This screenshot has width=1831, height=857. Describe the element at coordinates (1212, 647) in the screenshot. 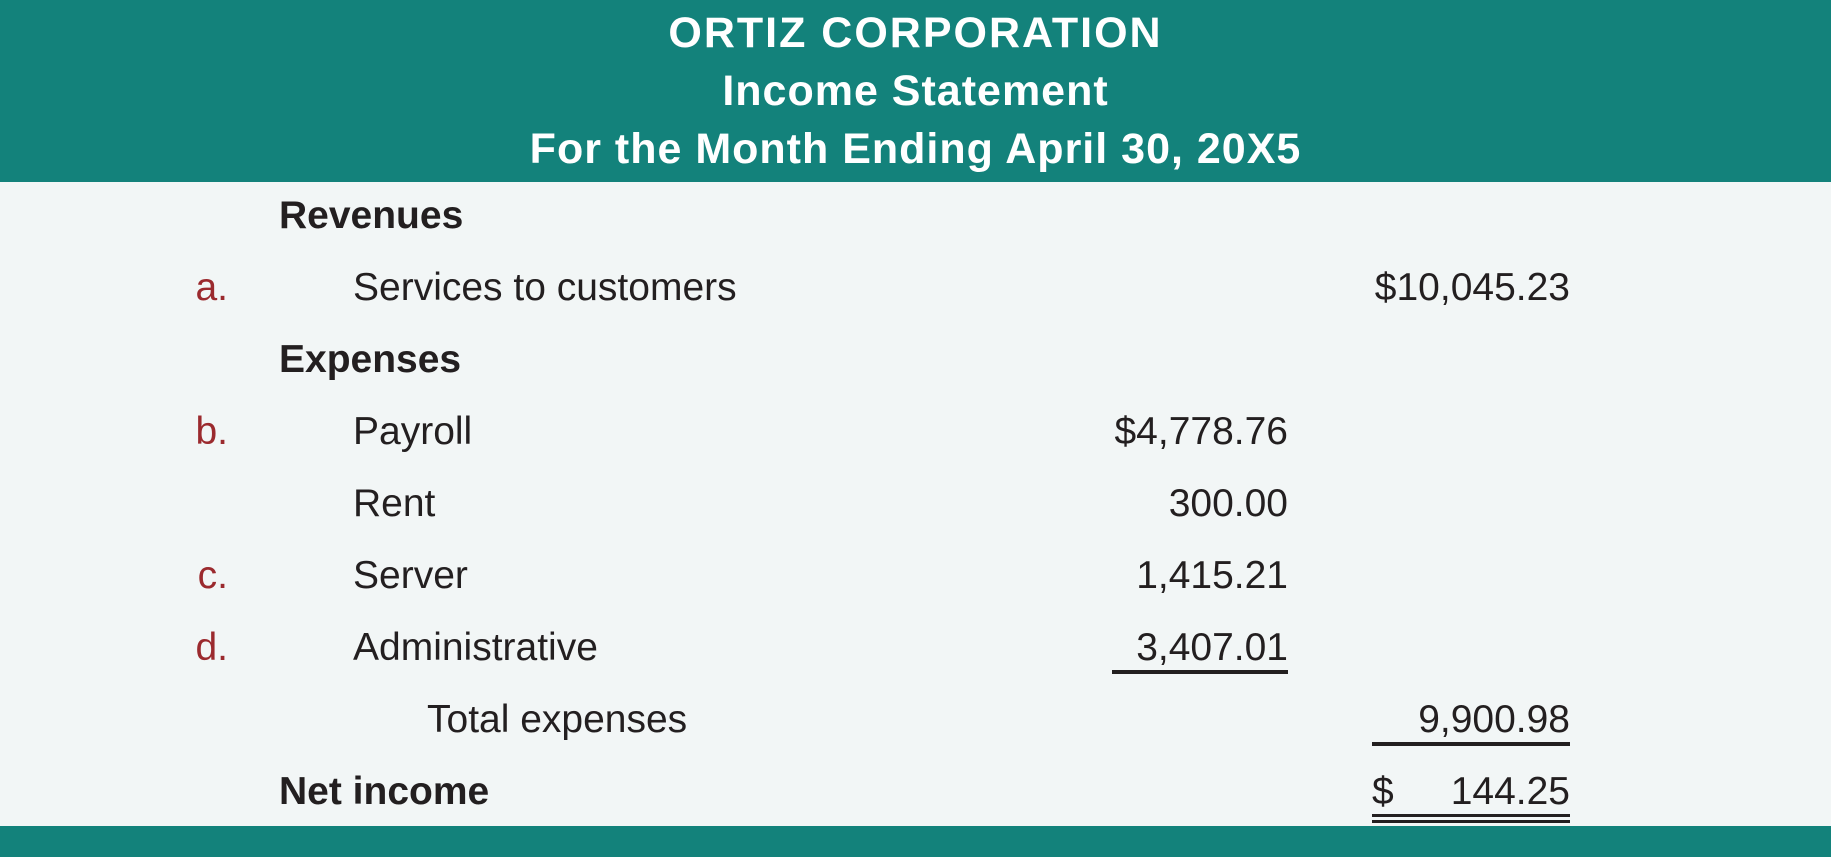

I see `expense-amount: 3,407.01` at that location.